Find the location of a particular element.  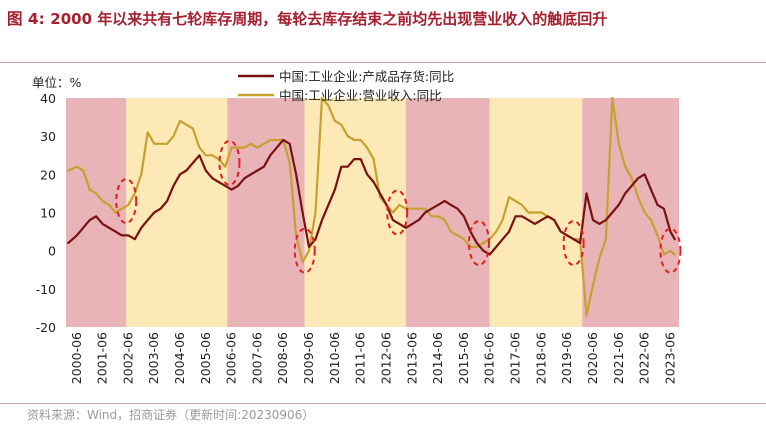

x-tick-label: 2001-06 is located at coordinates (102, 358).